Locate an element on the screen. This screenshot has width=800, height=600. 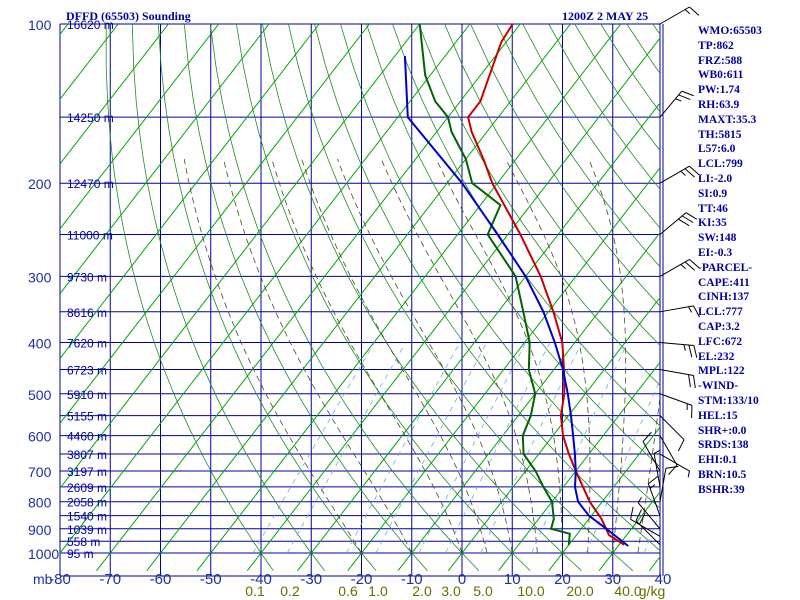
height-label: 558 m is located at coordinates (83, 542).